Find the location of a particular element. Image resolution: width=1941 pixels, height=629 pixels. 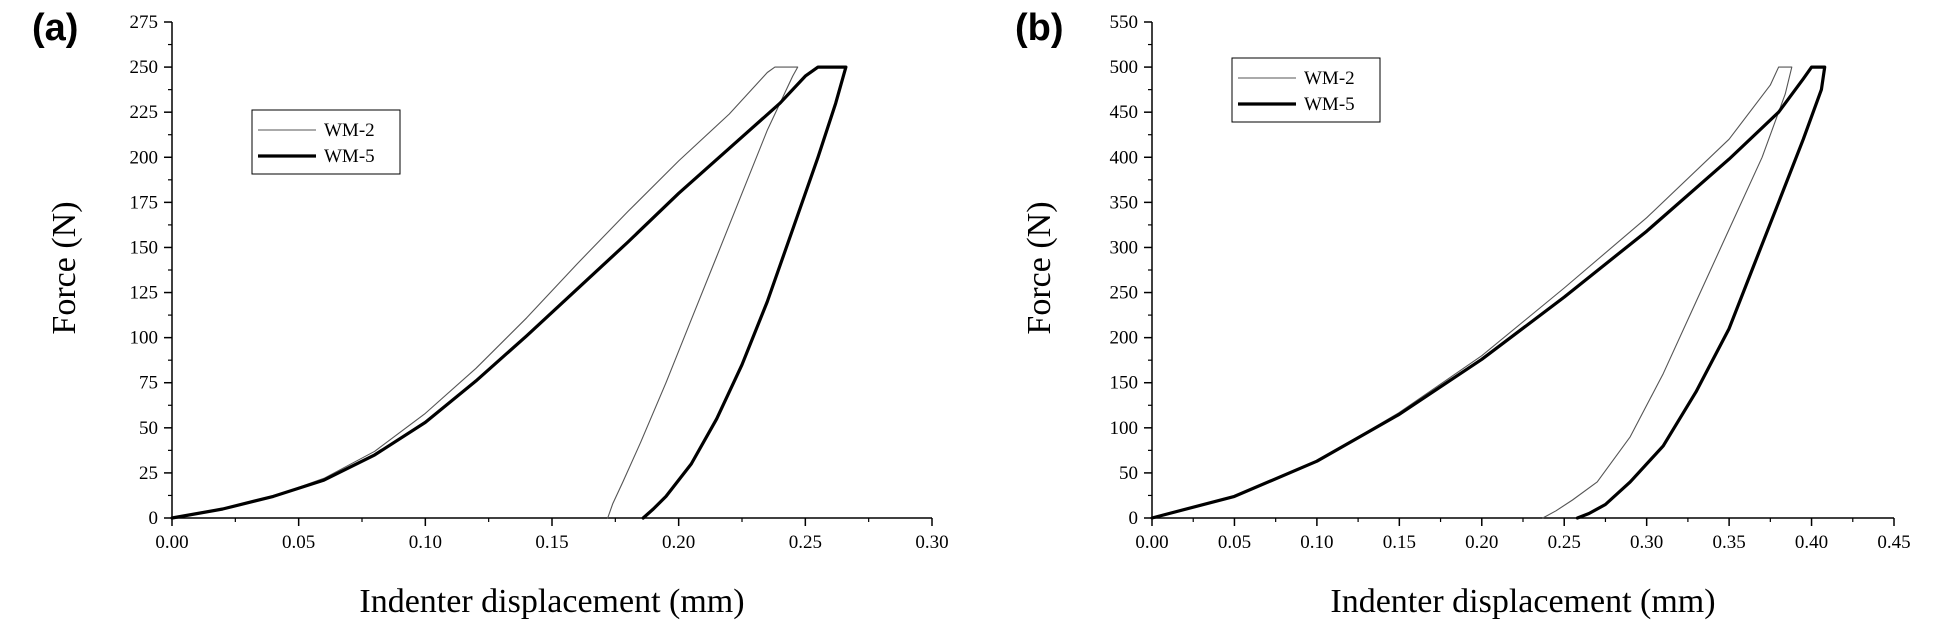

x-tick-label: 0.40 is located at coordinates (1811, 542).